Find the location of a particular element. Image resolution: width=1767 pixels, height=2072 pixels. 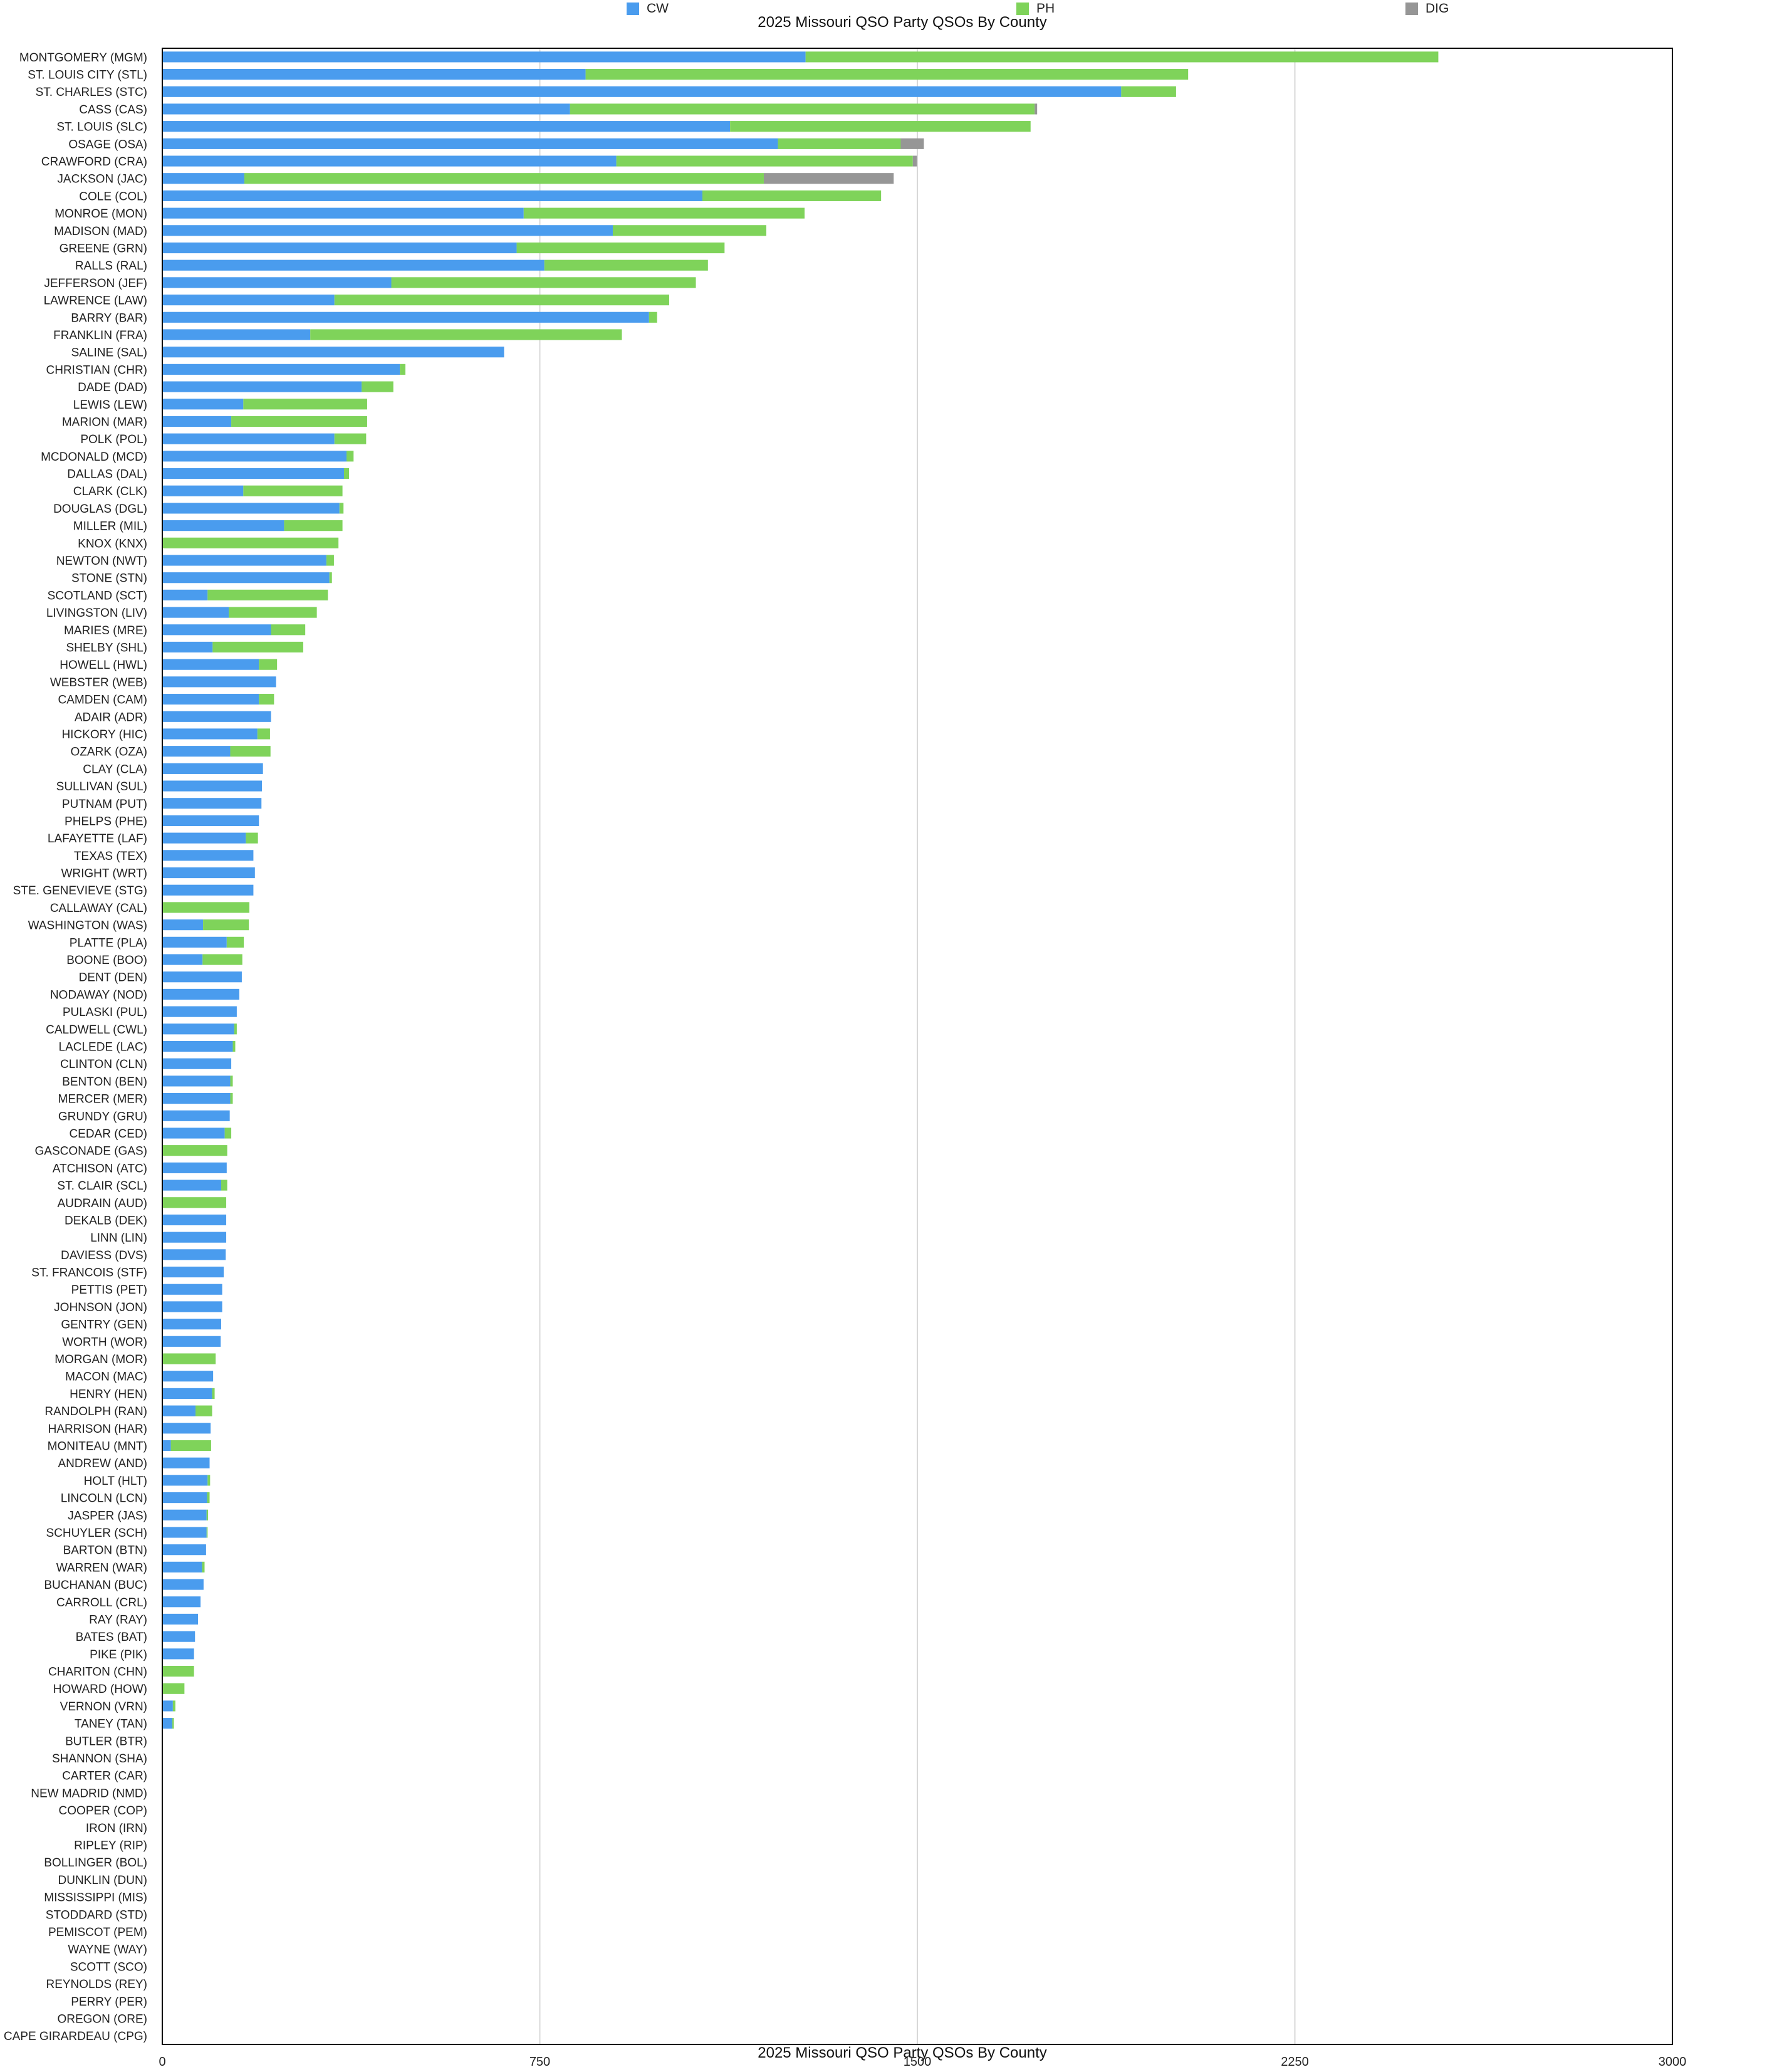

legend-item-ph: PH is located at coordinates (1035, 9).